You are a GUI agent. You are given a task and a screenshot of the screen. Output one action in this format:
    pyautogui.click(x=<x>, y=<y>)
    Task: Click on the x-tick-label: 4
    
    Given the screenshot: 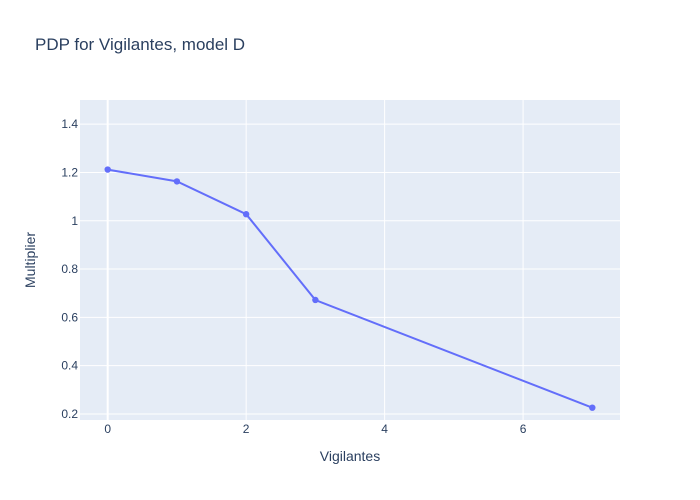 What is the action you would take?
    pyautogui.click(x=384, y=429)
    